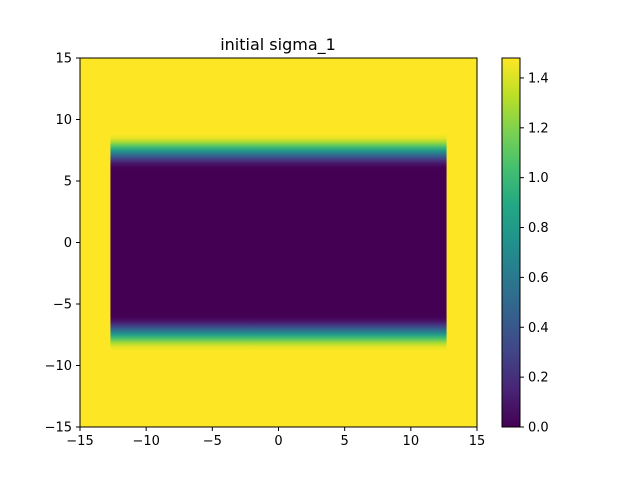 This screenshot has height=480, width=640. Describe the element at coordinates (63, 59) in the screenshot. I see `y-tick-label: 15` at that location.